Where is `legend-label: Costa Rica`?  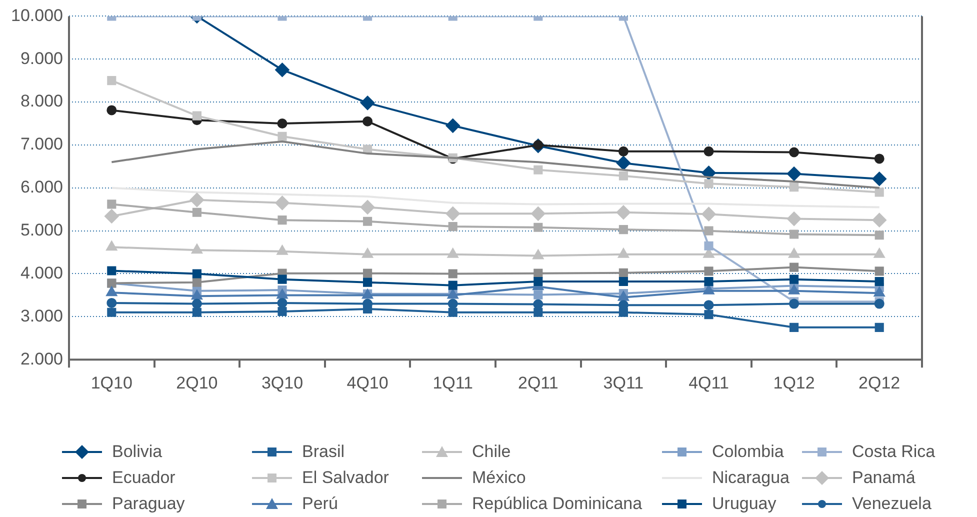 legend-label: Costa Rica is located at coordinates (894, 452).